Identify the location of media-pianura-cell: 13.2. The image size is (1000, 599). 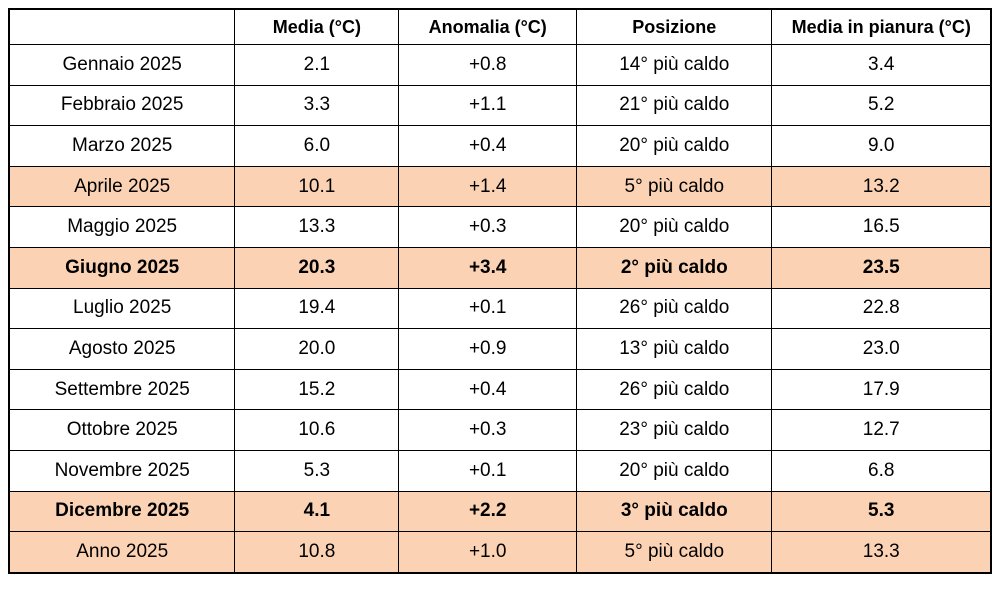
(881, 186).